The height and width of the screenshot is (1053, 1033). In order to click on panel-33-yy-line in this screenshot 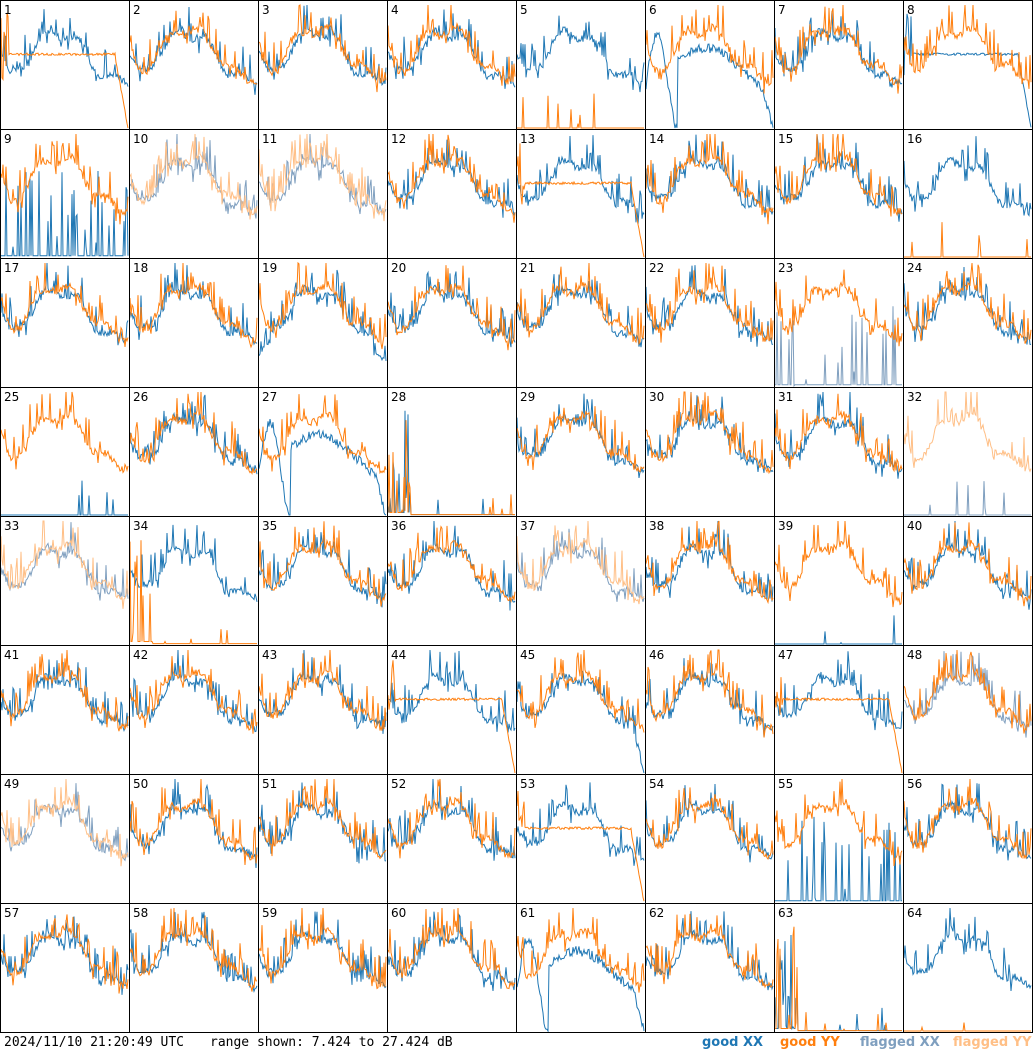, I will do `click(64, 564)`.